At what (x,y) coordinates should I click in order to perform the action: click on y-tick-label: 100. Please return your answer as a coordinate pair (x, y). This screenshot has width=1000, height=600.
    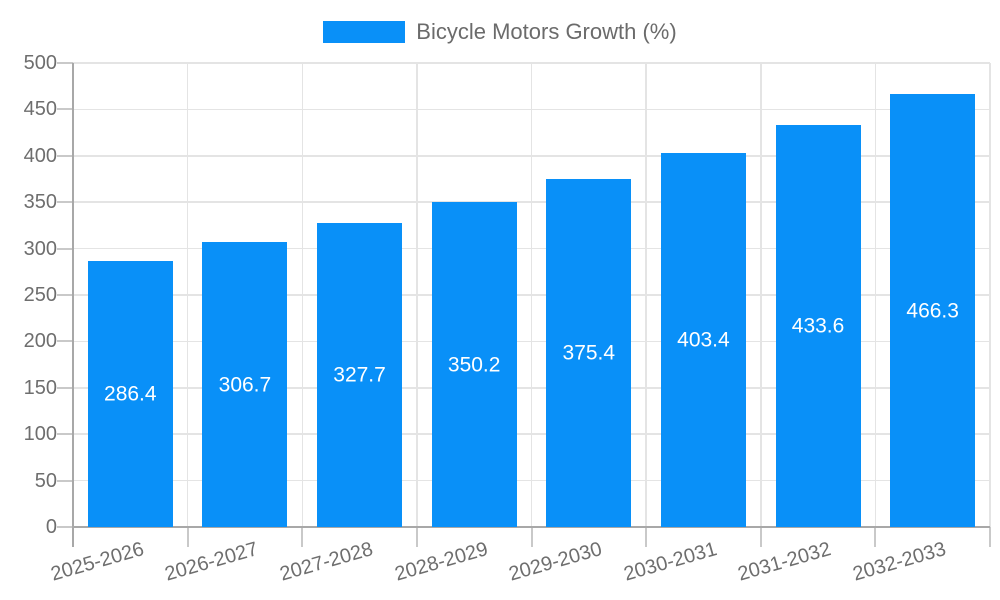
    Looking at the image, I should click on (40, 434).